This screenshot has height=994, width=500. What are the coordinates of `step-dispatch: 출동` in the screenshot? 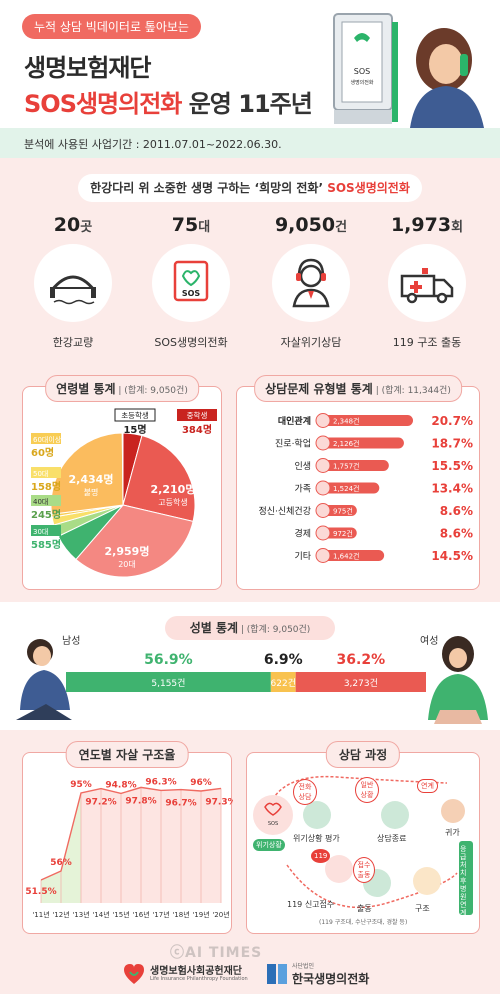 It's located at (364, 908).